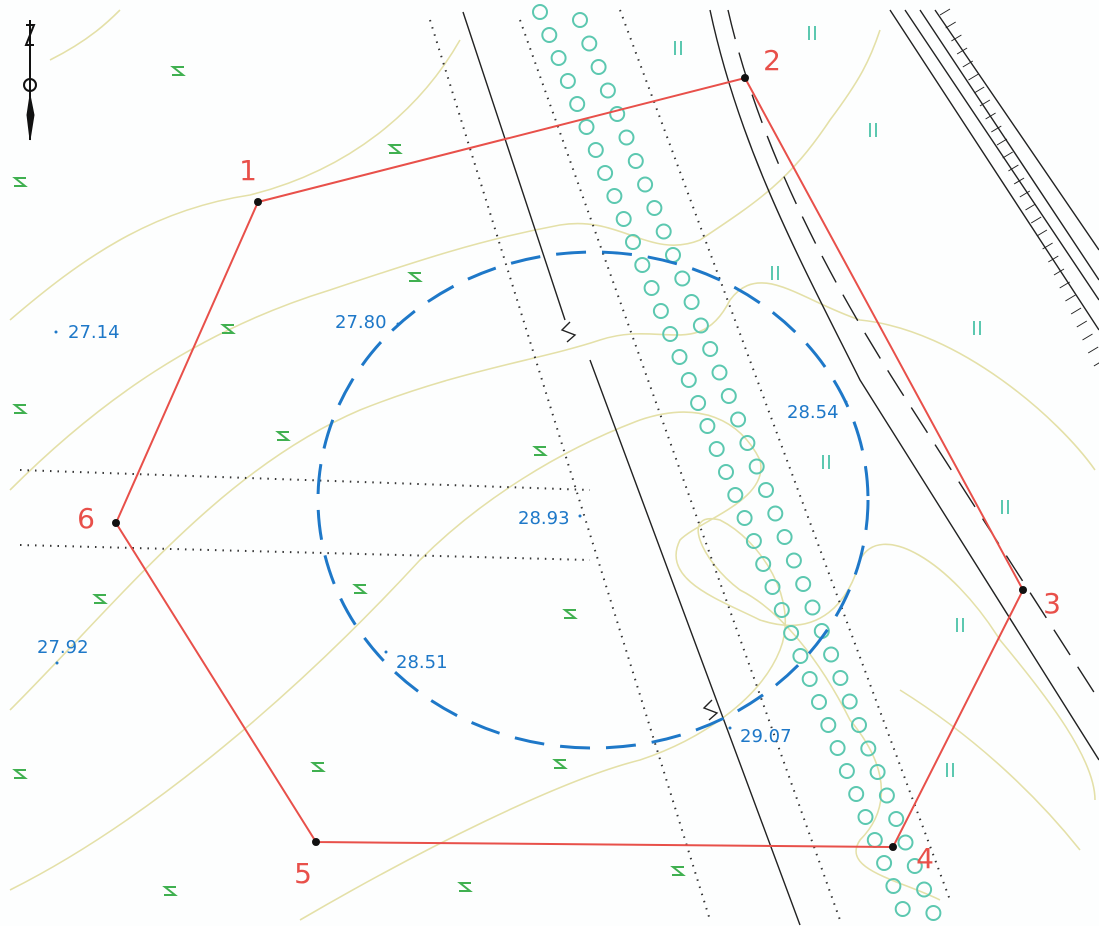 This screenshot has width=1099, height=926. Describe the element at coordinates (30, 35) in the screenshot. I see `arrow-n` at that location.